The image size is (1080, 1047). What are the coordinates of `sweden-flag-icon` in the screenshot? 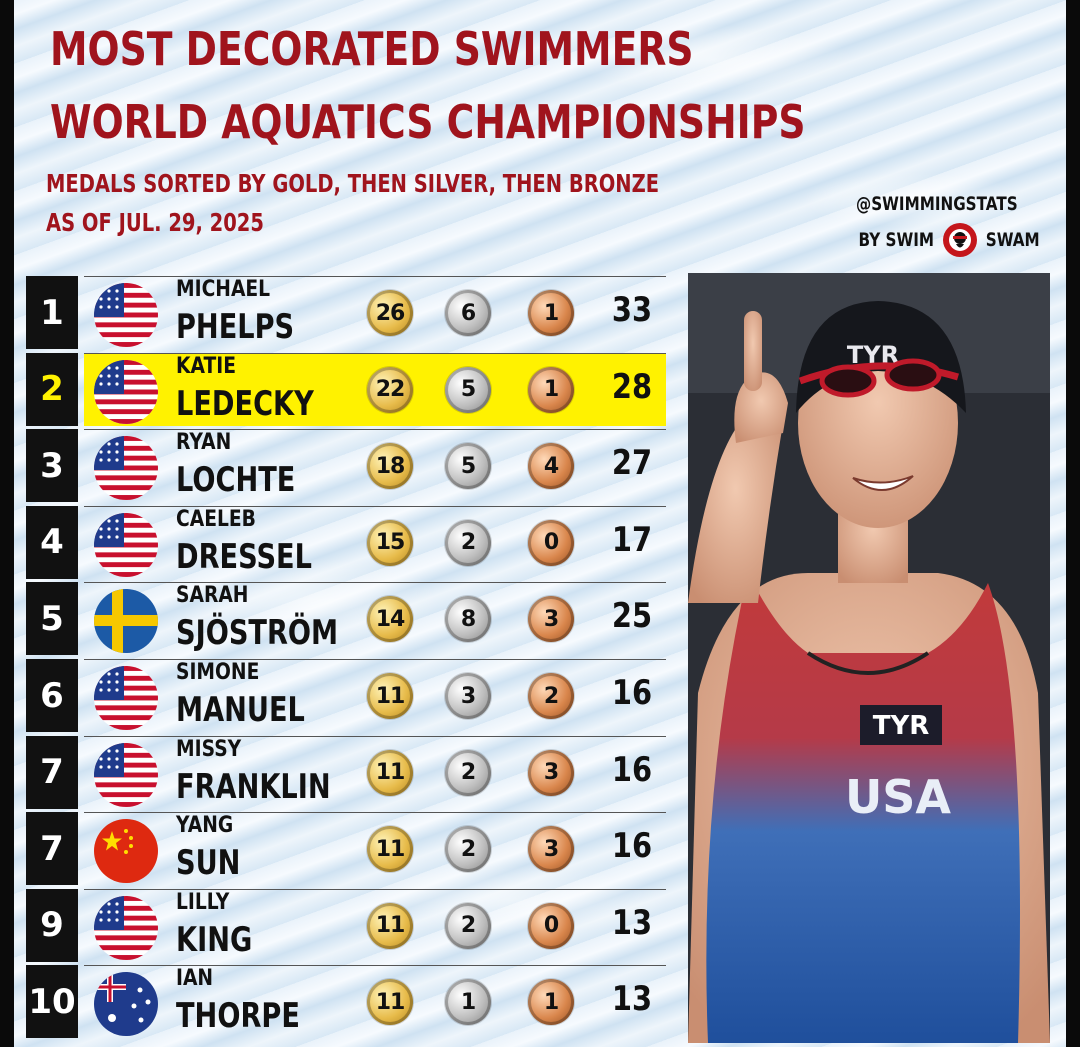 It's located at (126, 621).